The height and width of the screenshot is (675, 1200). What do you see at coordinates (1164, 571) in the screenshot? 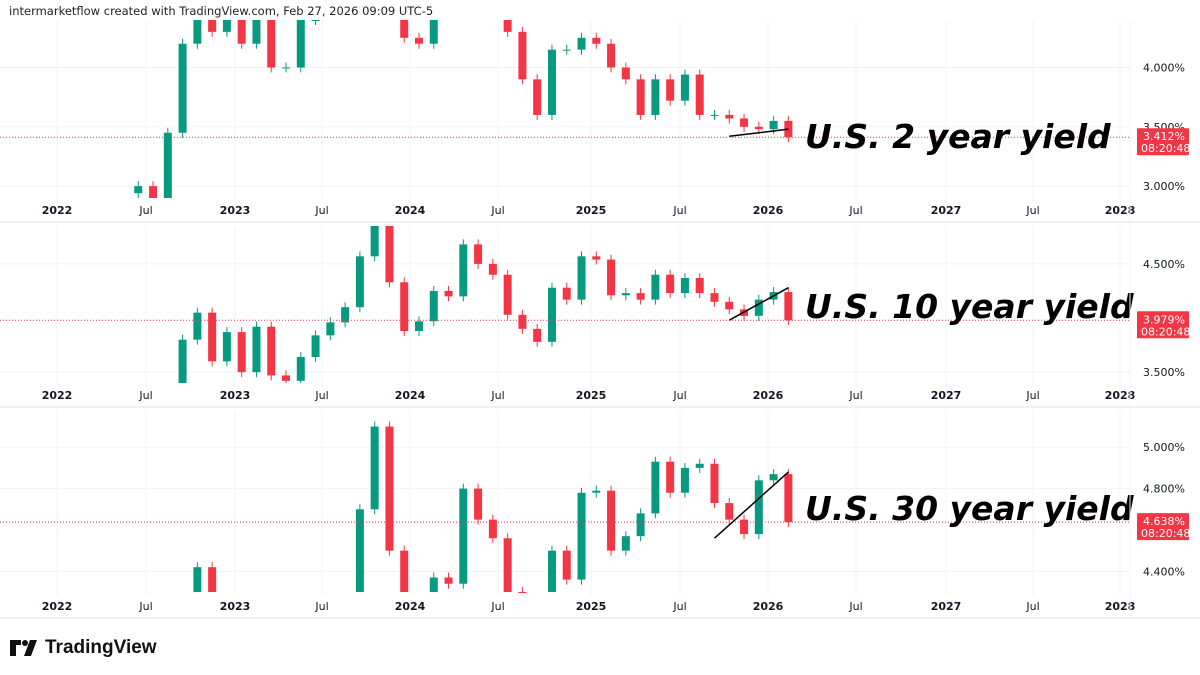
I see `y-tick-label: 4.400%` at bounding box center [1164, 571].